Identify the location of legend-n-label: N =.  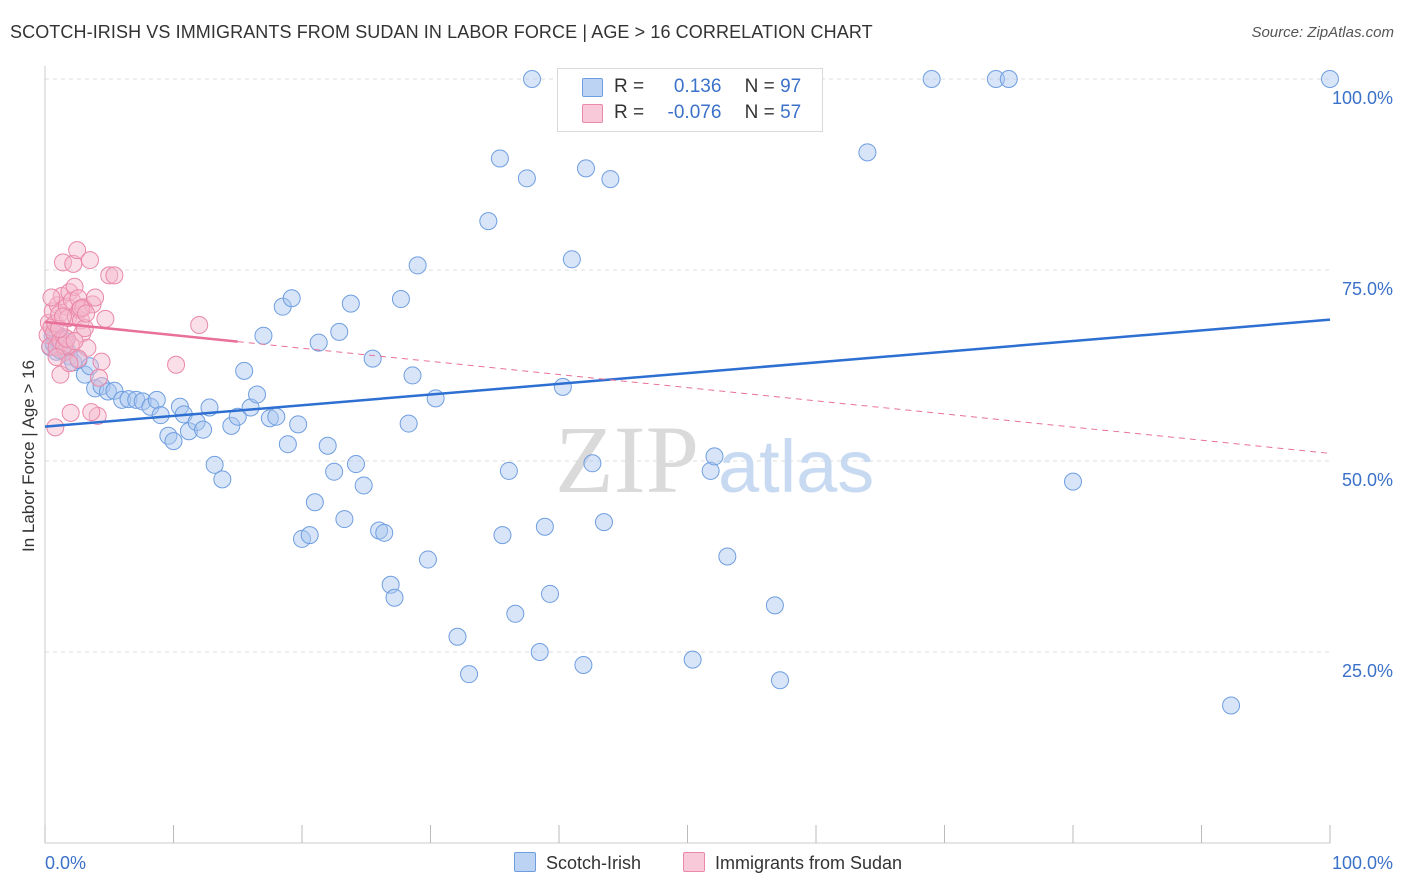
(759, 86).